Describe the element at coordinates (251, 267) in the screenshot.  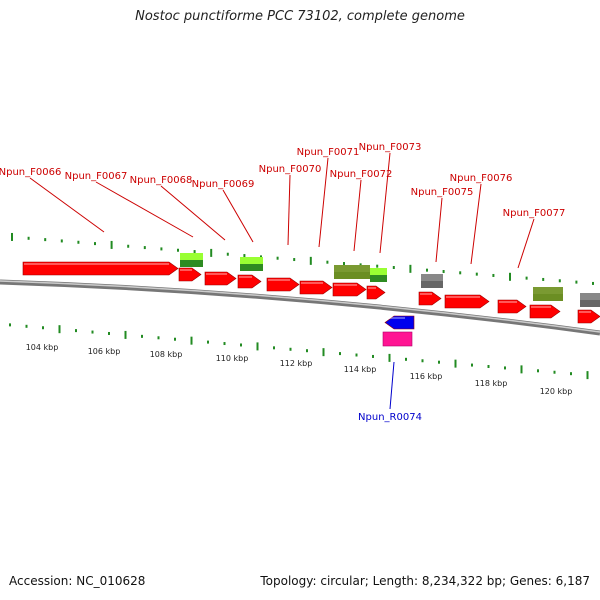
I see `misc-block-green-2-bottom` at that location.